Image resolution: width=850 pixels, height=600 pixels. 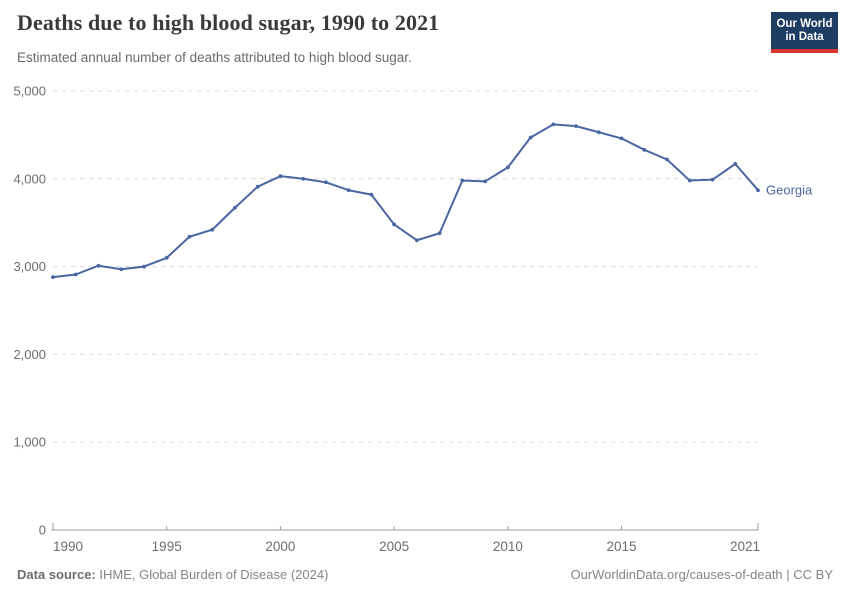 What do you see at coordinates (29, 91) in the screenshot?
I see `y-tick-label: 5,000` at bounding box center [29, 91].